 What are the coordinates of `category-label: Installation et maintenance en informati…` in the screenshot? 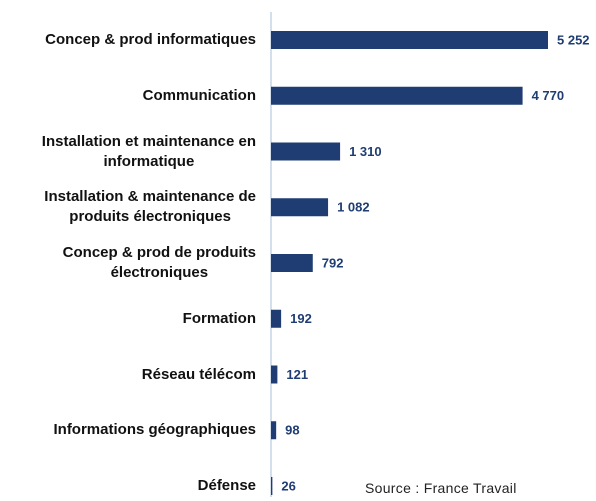 It's located at (148, 151).